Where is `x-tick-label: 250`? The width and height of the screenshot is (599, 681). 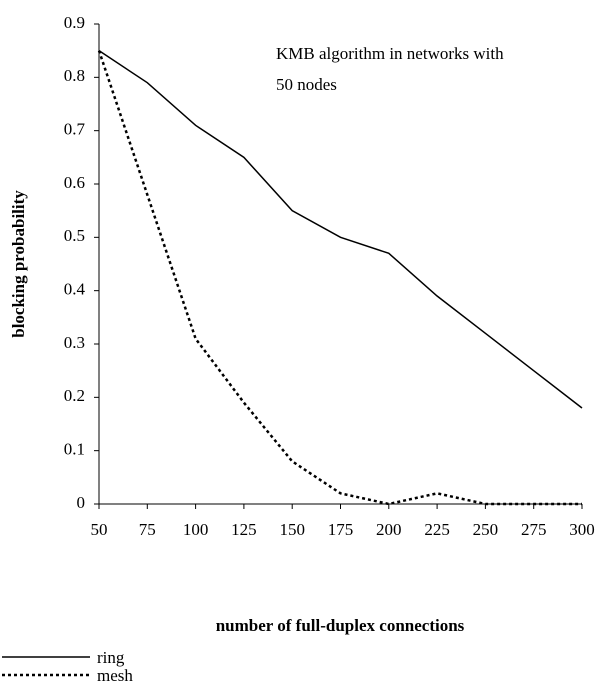 x-tick-label: 250 is located at coordinates (486, 529).